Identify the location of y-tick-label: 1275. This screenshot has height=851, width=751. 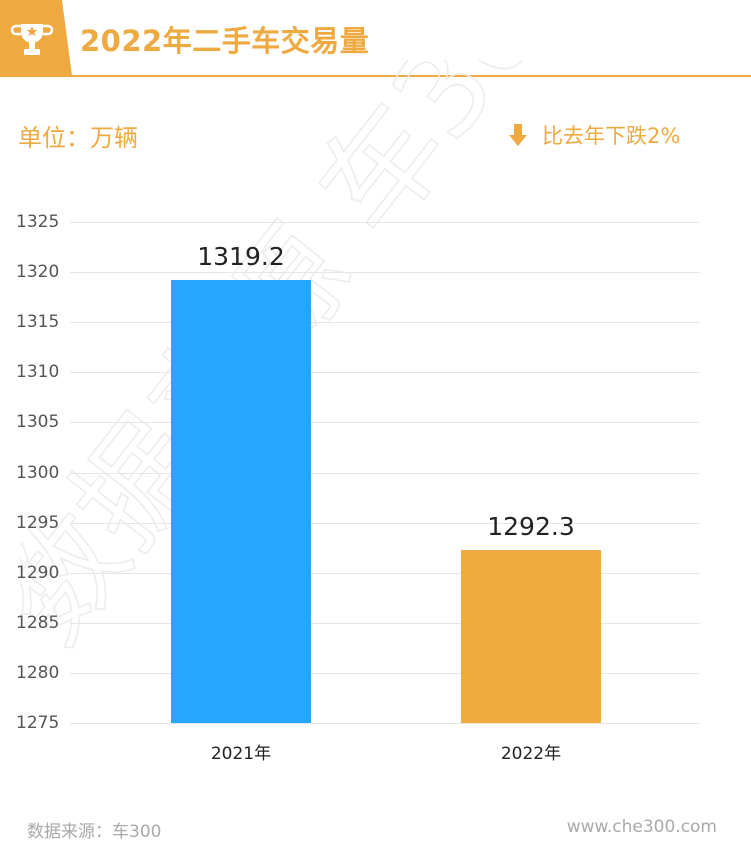
(38, 723).